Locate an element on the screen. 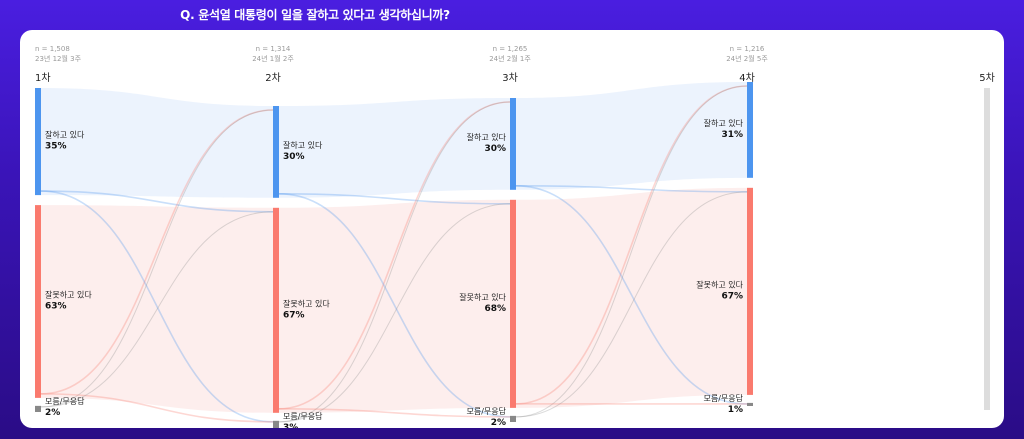 The image size is (1024, 439). node-bar-2-bad is located at coordinates (276, 310).